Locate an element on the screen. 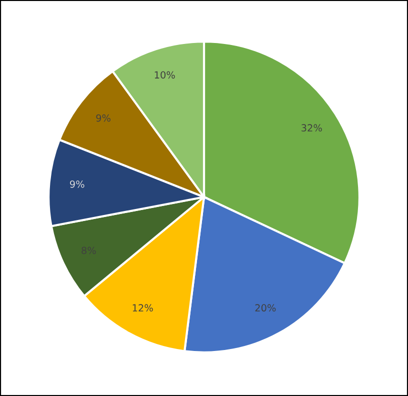  data-label: 32% is located at coordinates (312, 128).